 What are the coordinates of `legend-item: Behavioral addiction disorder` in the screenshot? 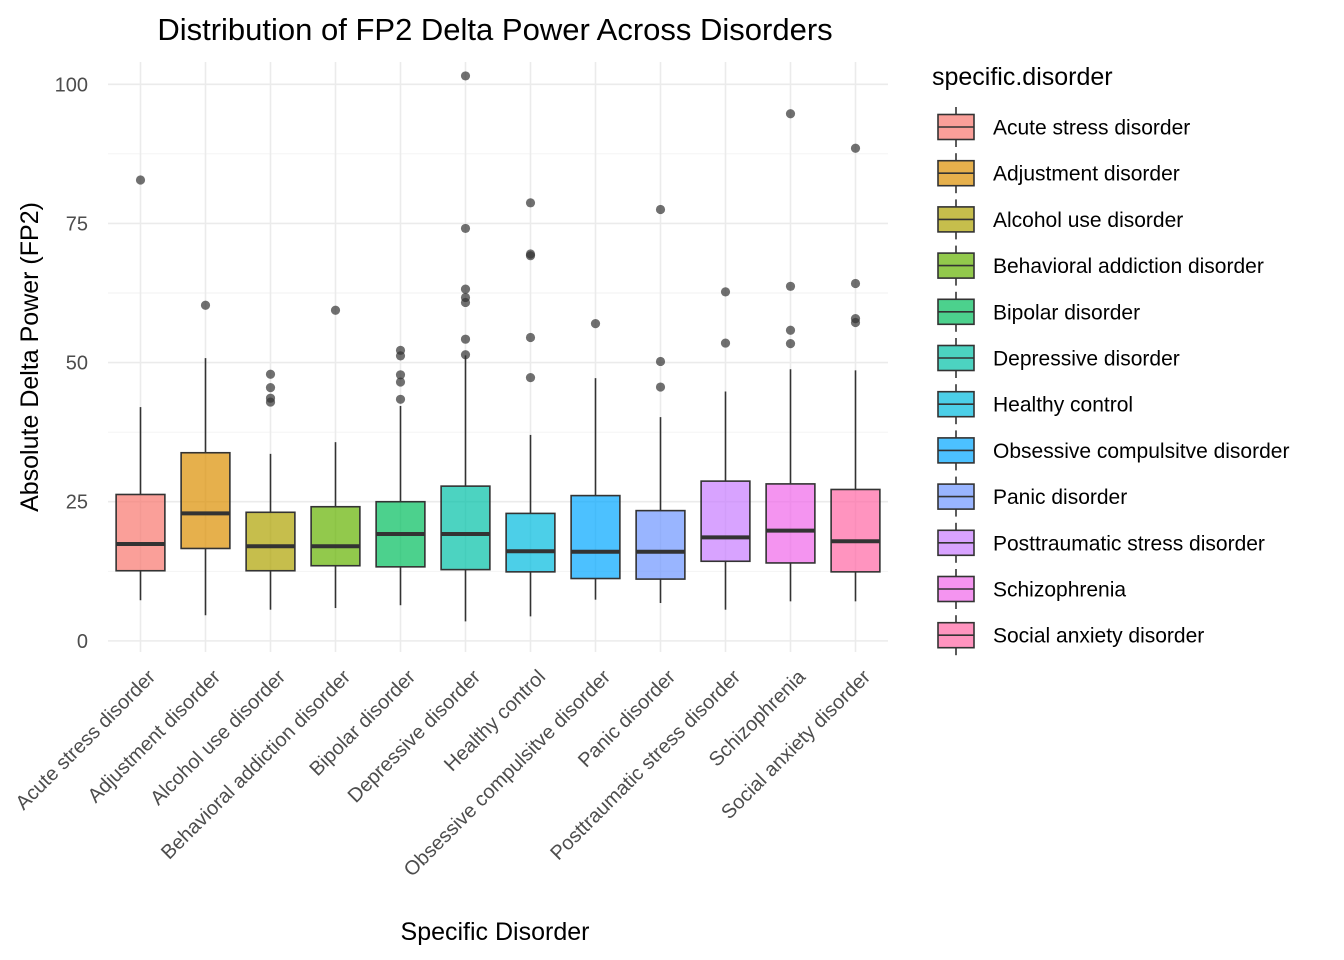 It's located at (1100, 265).